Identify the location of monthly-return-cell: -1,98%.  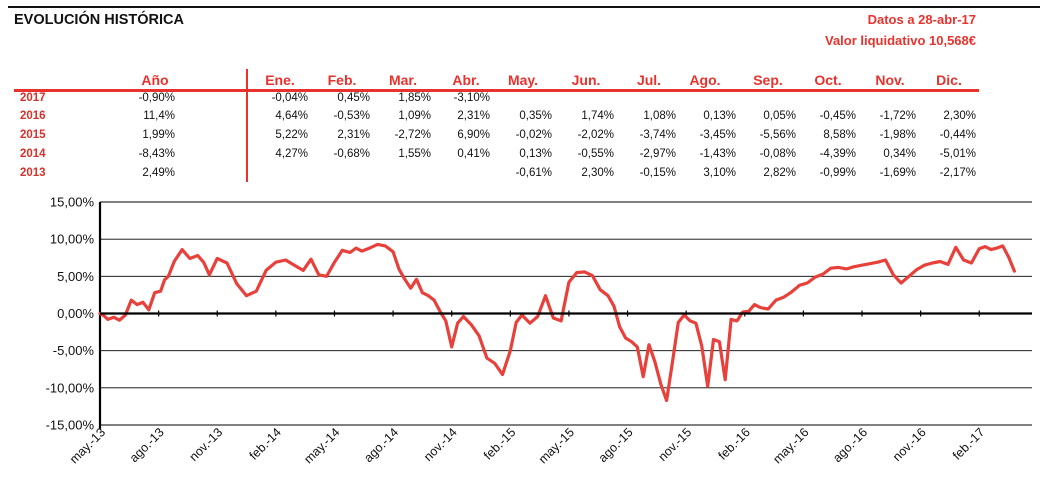
(897, 135).